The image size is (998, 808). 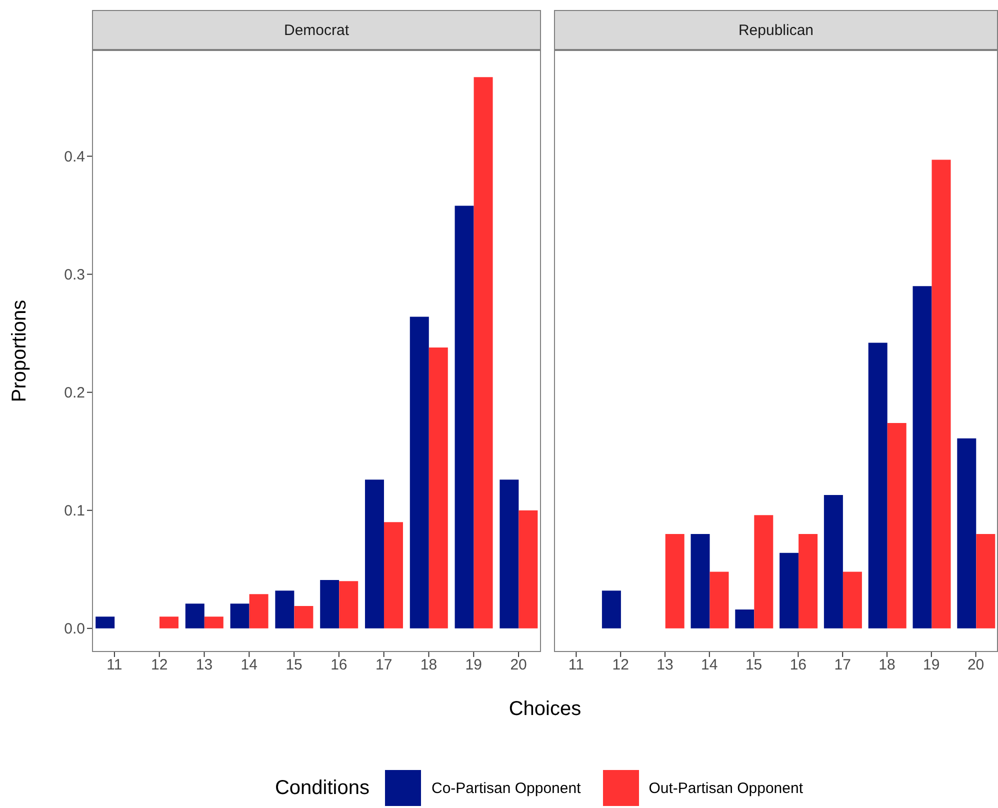 I want to click on chart-title: Democrat, so click(x=317, y=30).